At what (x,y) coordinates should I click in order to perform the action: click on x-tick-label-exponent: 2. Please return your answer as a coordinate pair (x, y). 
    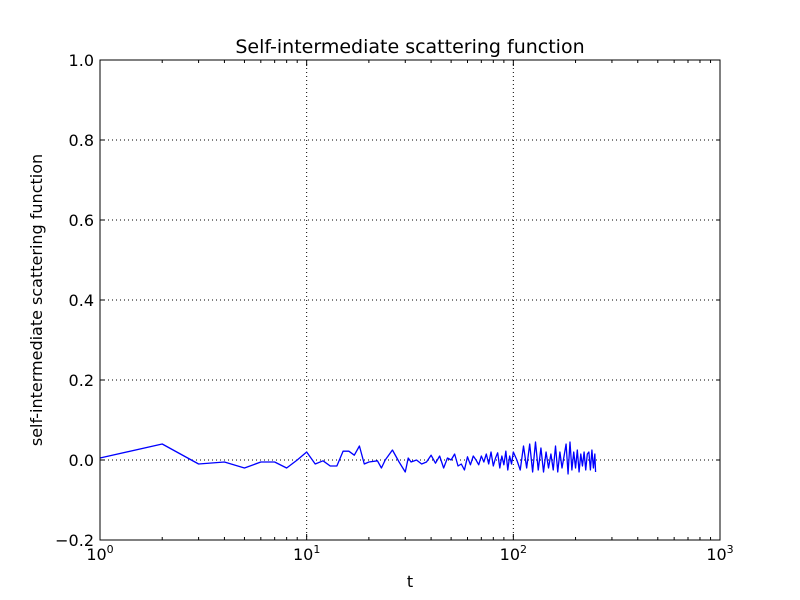
    Looking at the image, I should click on (523, 549).